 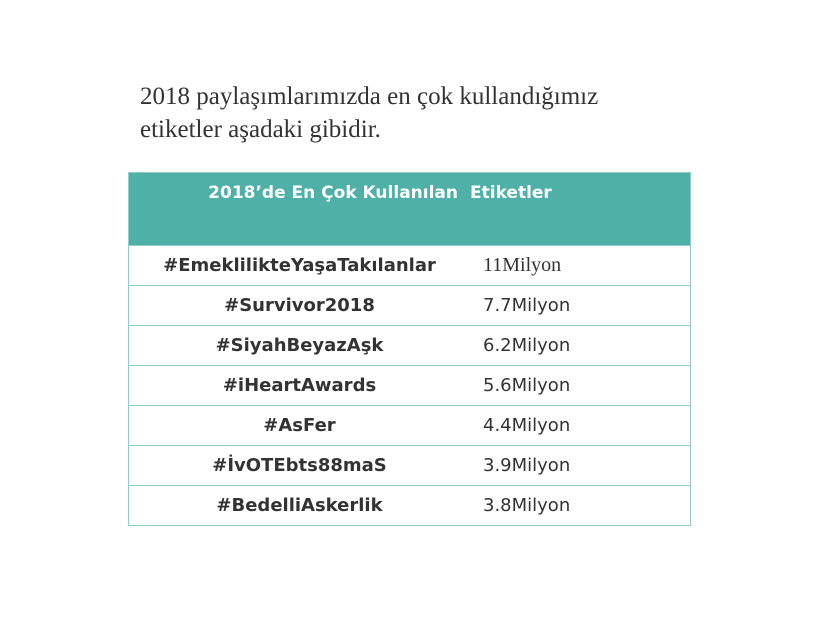 What do you see at coordinates (299, 505) in the screenshot?
I see `hashtag: #BedelliAskerlik` at bounding box center [299, 505].